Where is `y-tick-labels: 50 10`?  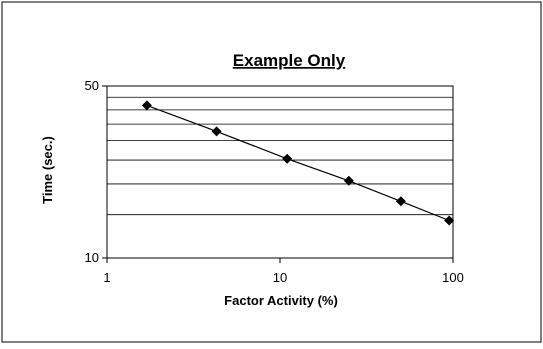 y-tick-labels: 50 10 is located at coordinates (92, 171).